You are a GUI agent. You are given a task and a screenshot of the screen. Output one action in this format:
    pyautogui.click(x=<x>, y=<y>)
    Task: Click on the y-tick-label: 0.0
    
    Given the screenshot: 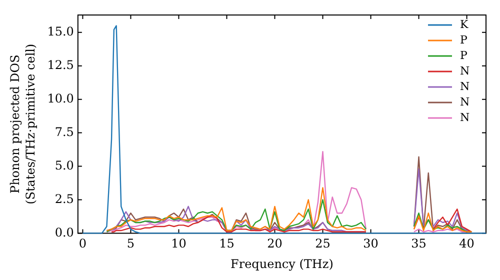 What is the action you would take?
    pyautogui.click(x=64, y=232)
    